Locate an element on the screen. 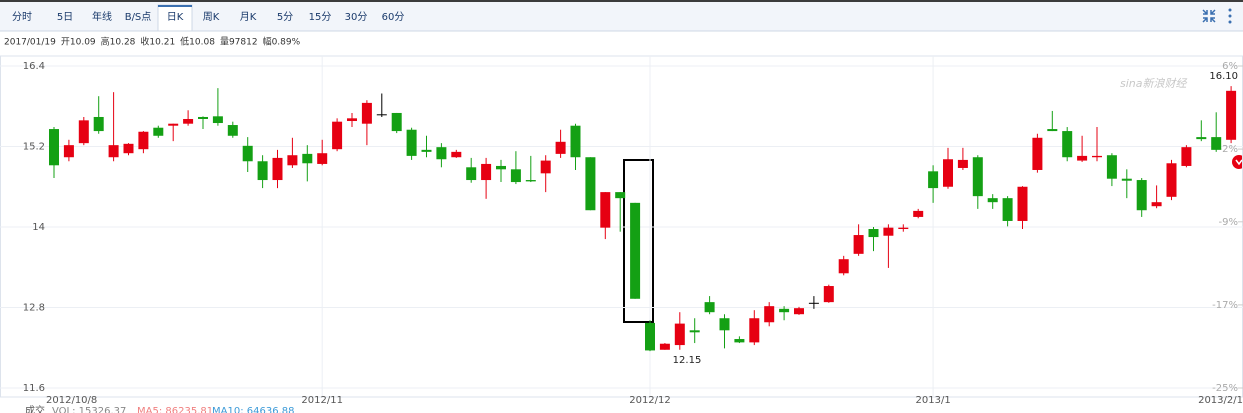 This screenshot has width=1243, height=413. volume-legend: MA10: 64636.88 is located at coordinates (253, 409).